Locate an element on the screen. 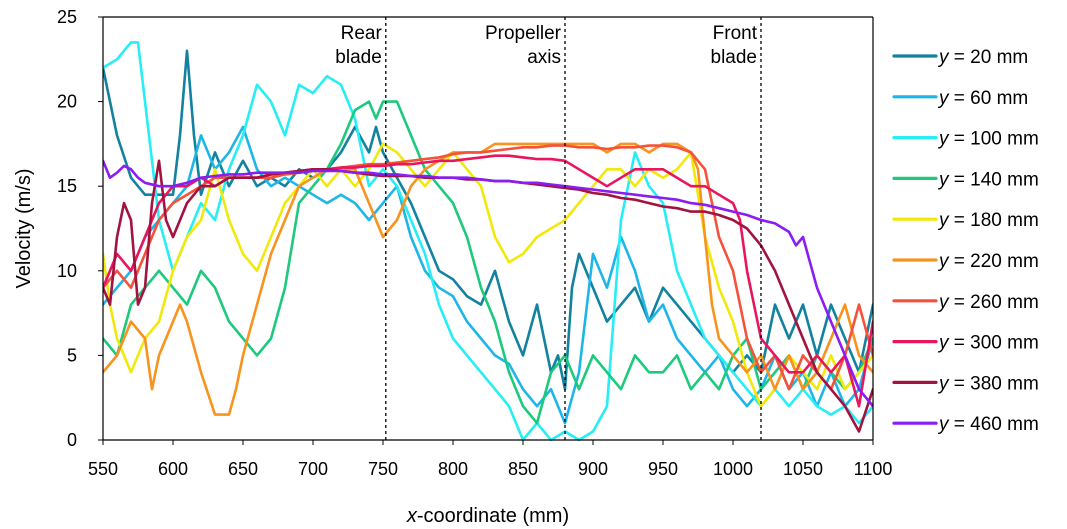  legend-value: = 460 mm is located at coordinates (994, 424).